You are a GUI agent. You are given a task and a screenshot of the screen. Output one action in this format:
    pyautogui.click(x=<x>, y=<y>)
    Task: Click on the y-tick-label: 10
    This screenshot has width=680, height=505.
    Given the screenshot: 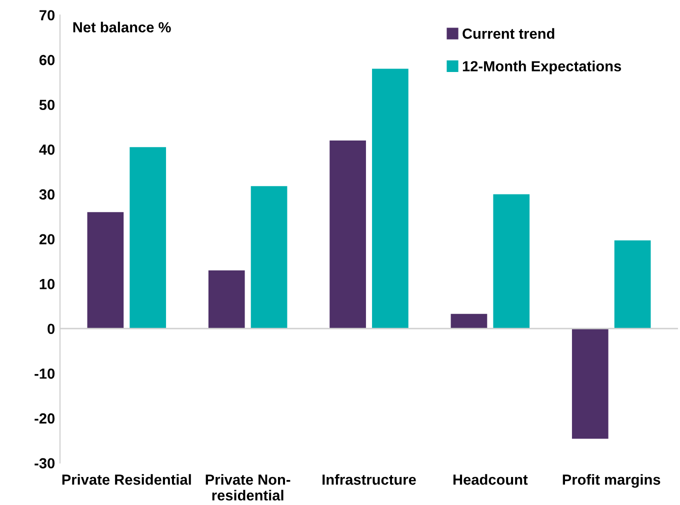 What is the action you would take?
    pyautogui.click(x=47, y=284)
    